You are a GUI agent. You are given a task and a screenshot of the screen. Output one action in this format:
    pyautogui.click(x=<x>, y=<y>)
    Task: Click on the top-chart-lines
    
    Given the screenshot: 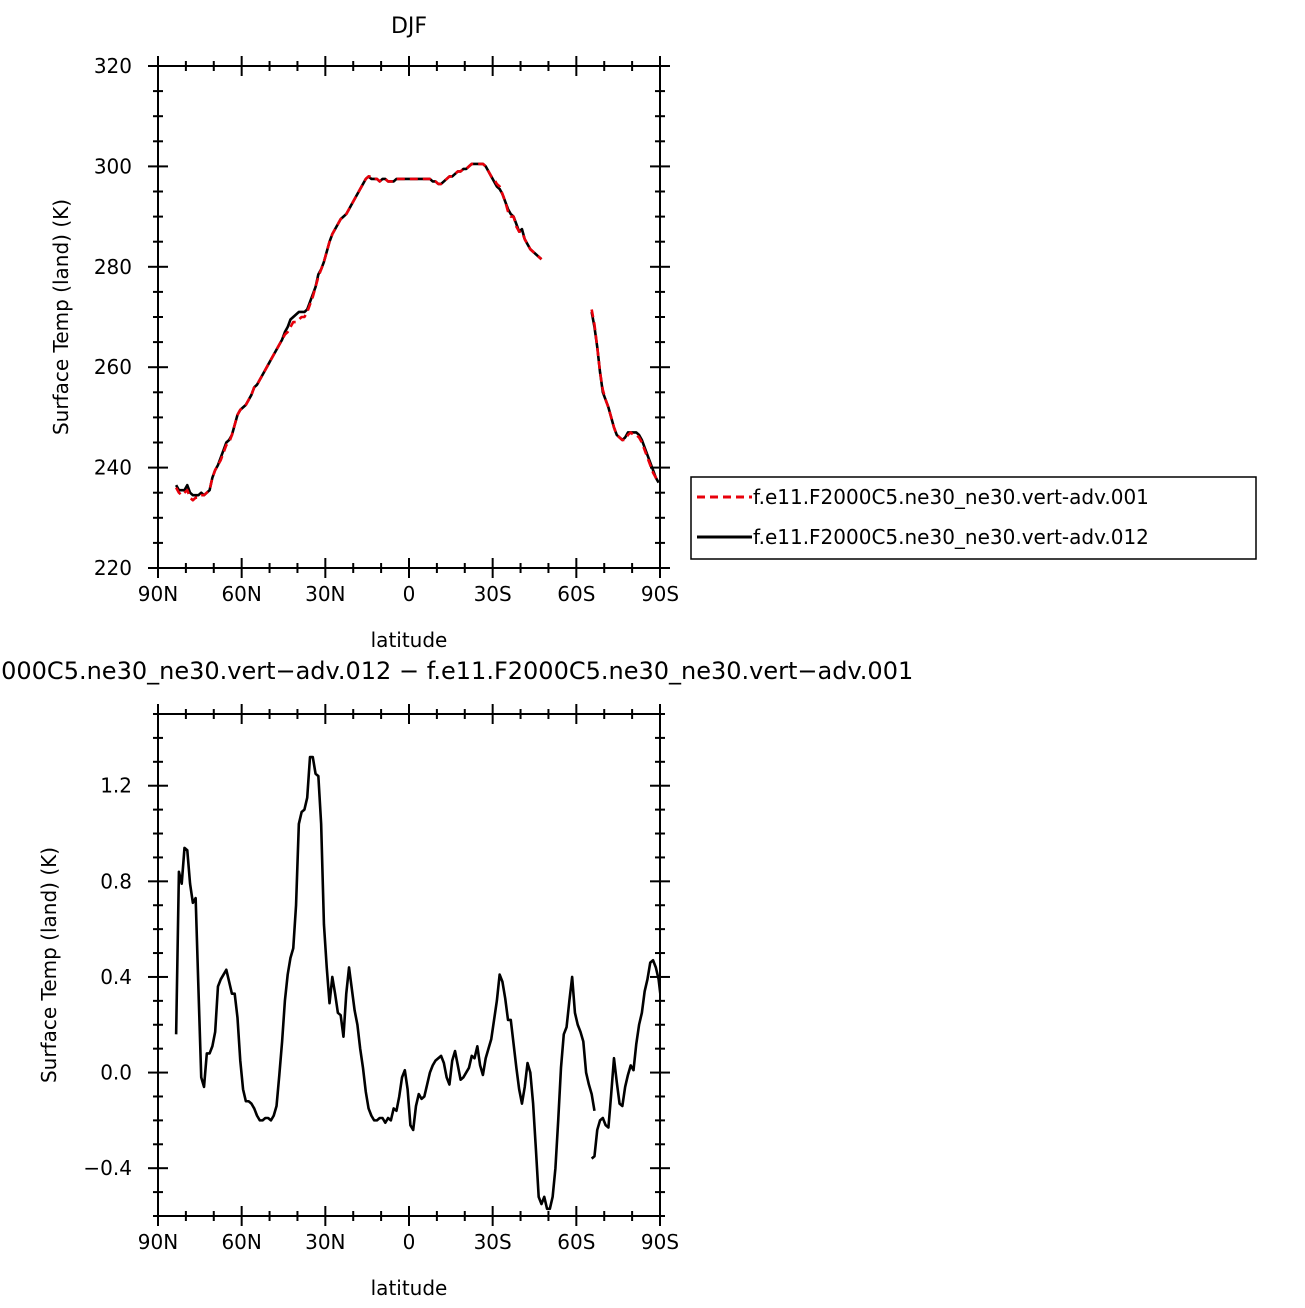 What is the action you would take?
    pyautogui.click(x=417, y=332)
    